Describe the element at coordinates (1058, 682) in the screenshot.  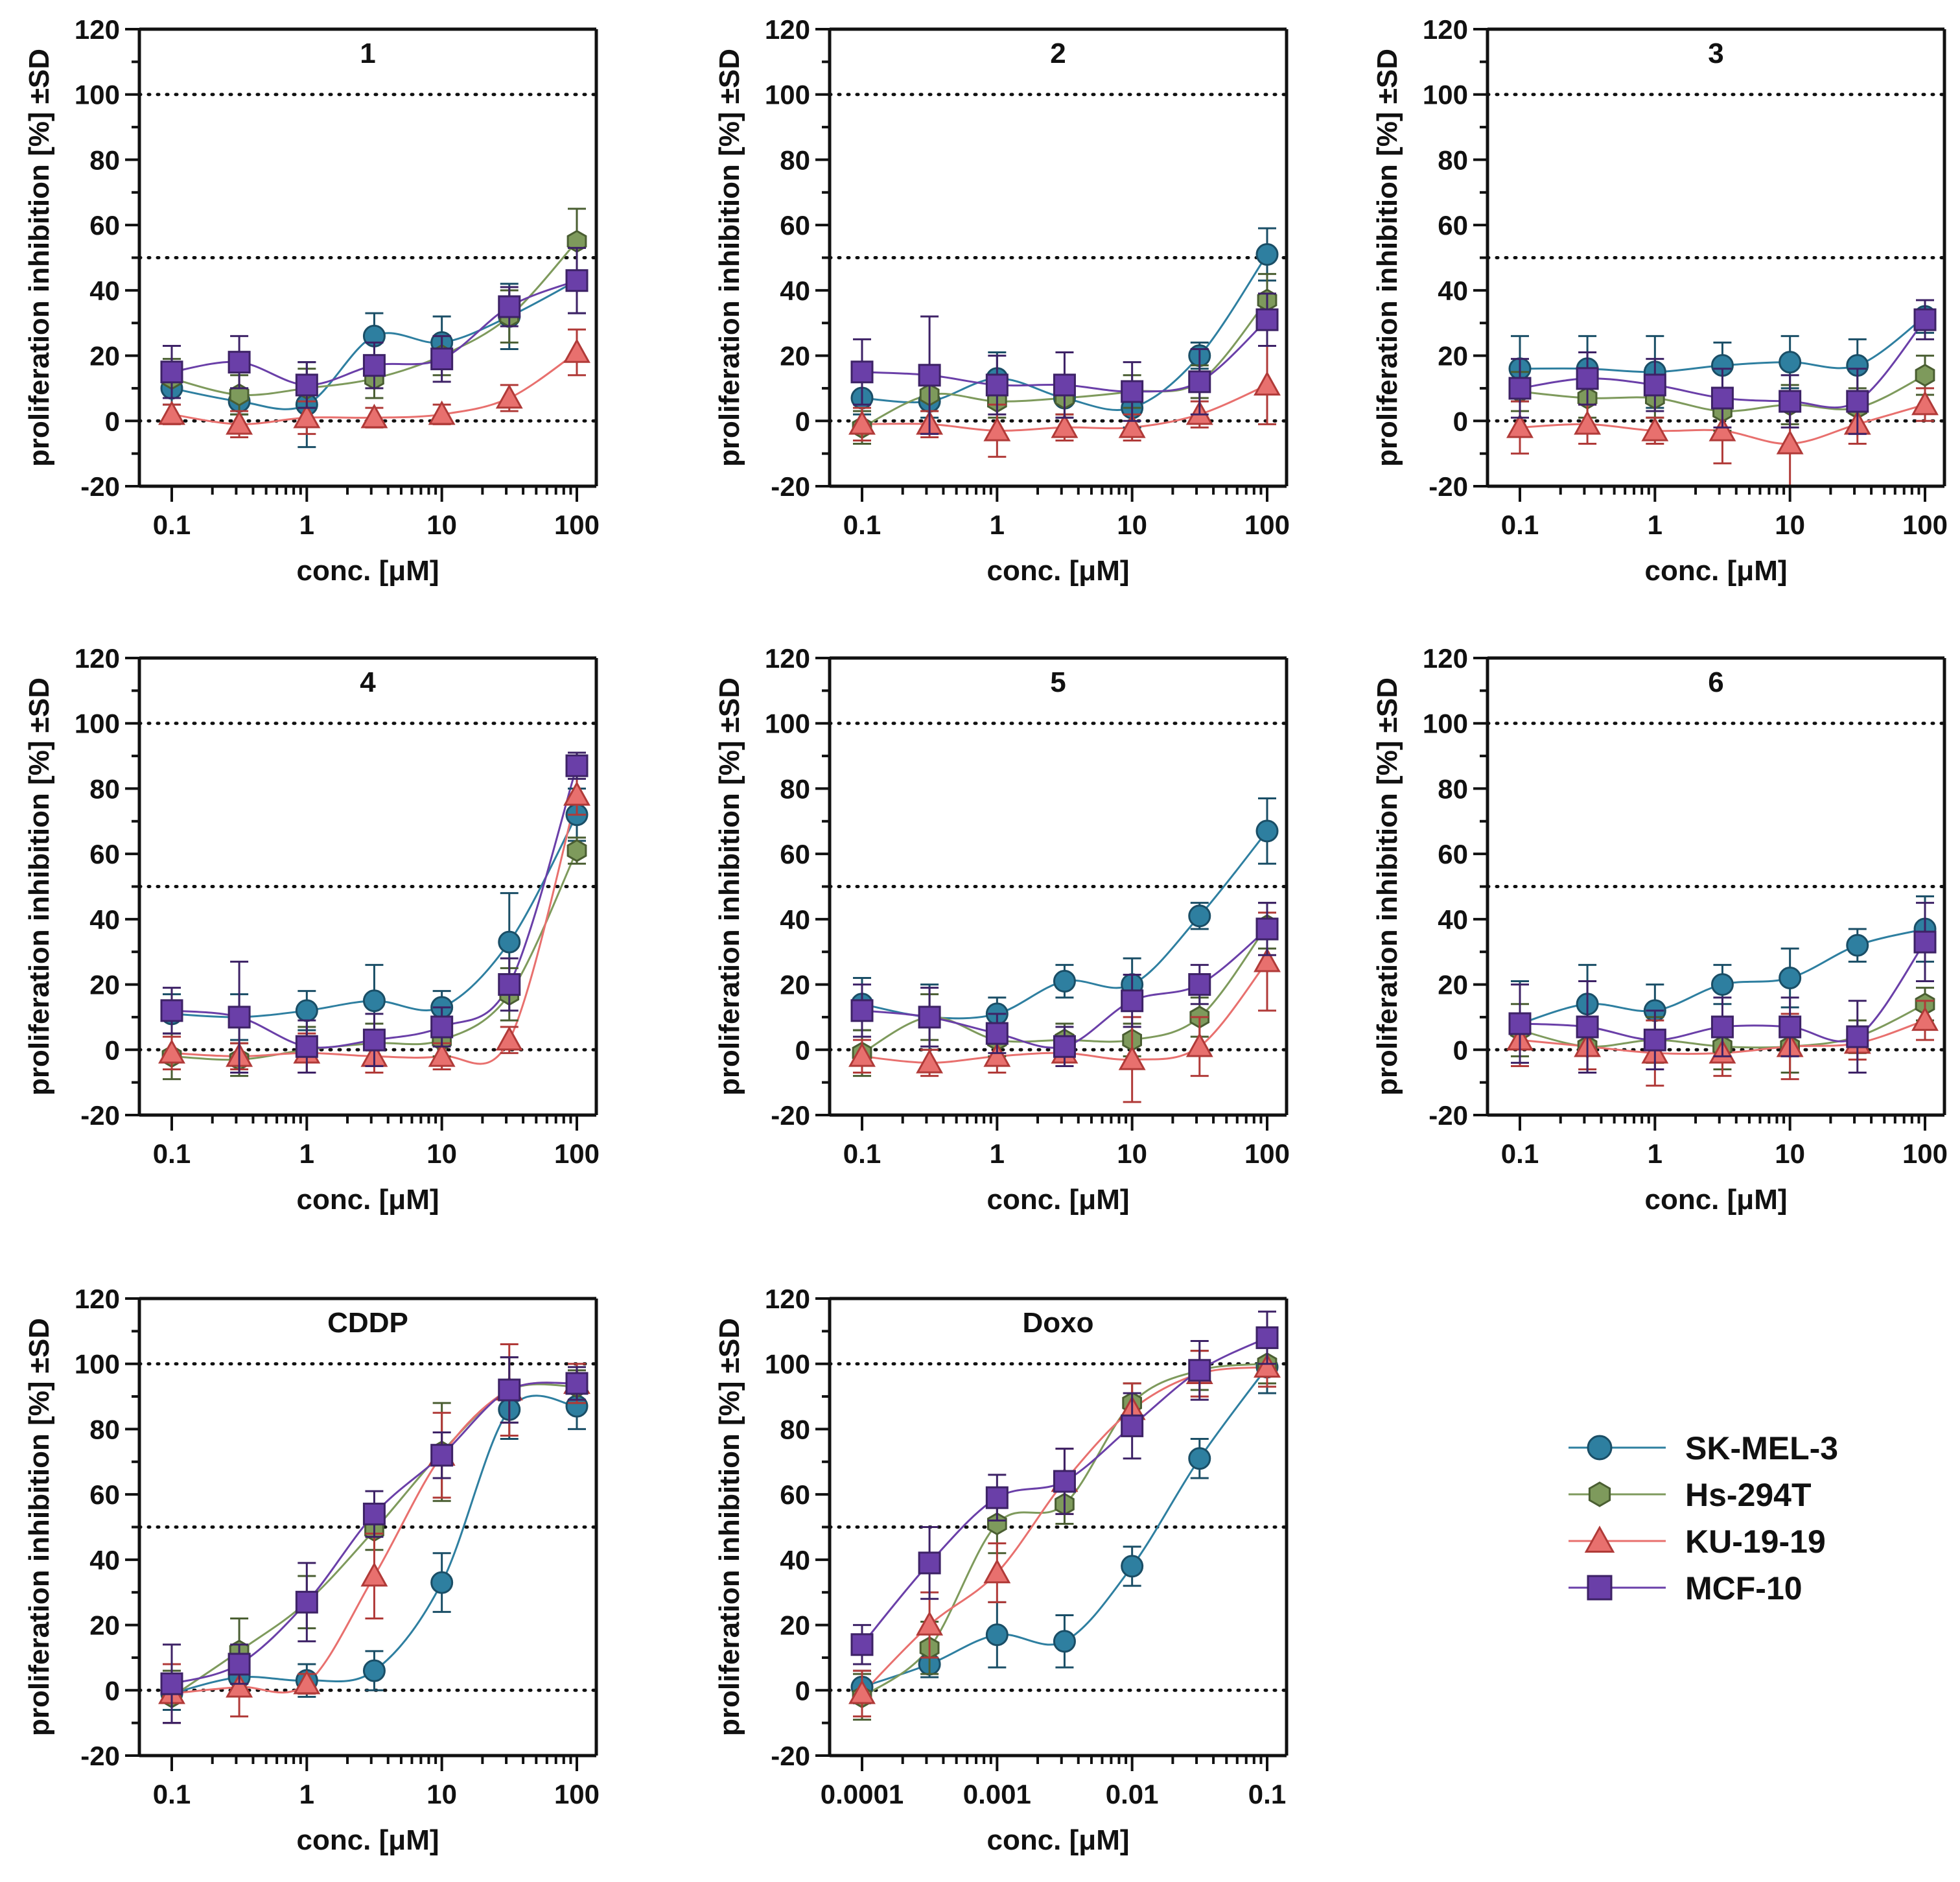
I see `panel-title: 5` at that location.